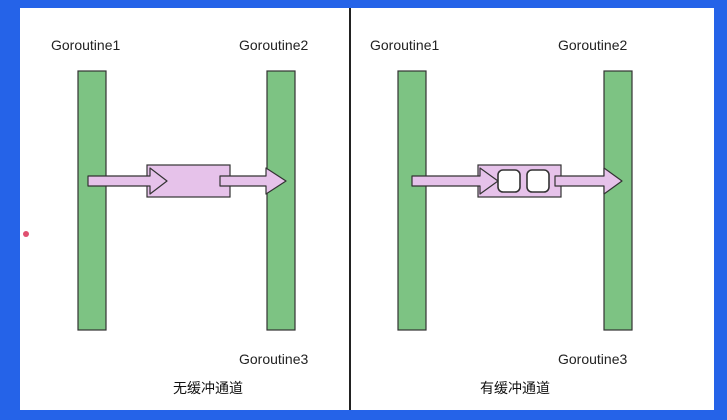 The width and height of the screenshot is (727, 420). Describe the element at coordinates (208, 388) in the screenshot. I see `unbuffered-caption: 无缓冲通道` at that location.